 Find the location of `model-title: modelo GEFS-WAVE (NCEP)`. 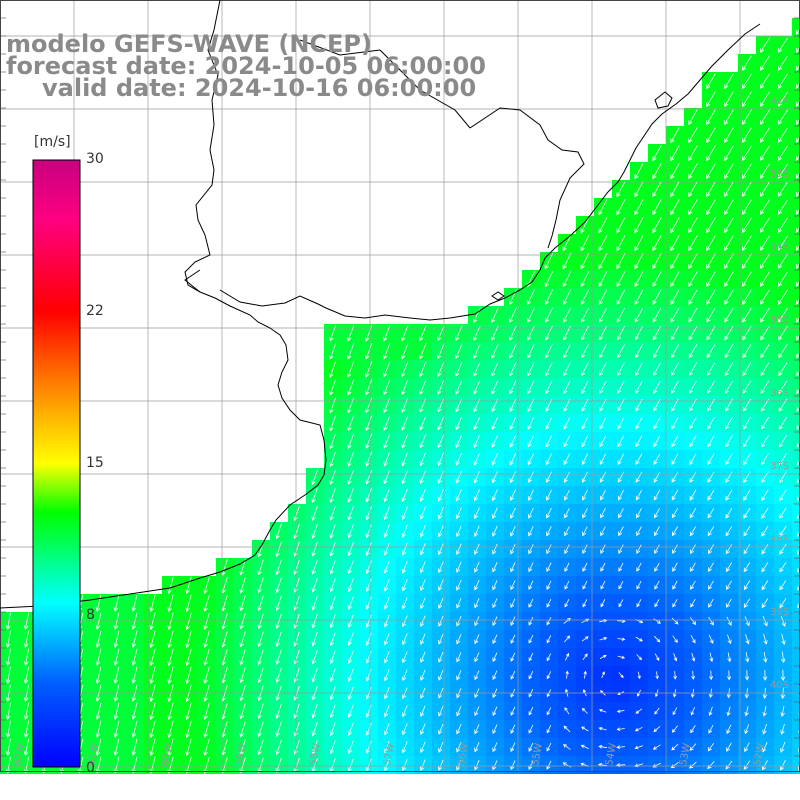

model-title: modelo GEFS-WAVE (NCEP) is located at coordinates (189, 44).